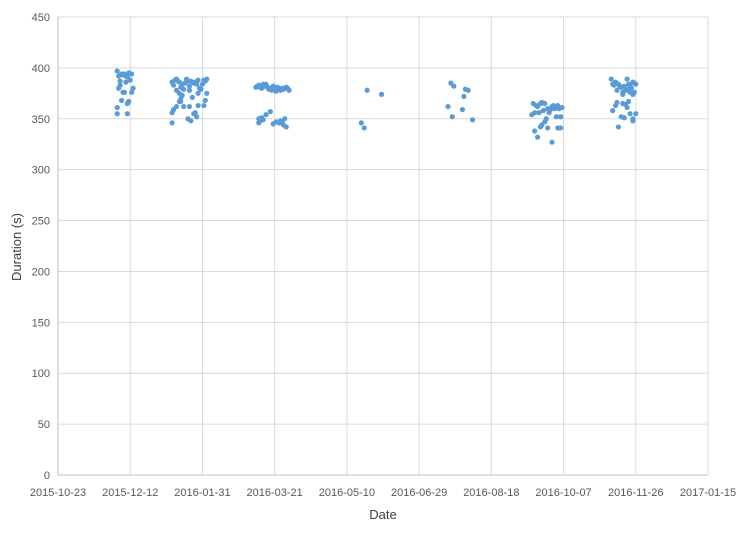  Describe the element at coordinates (58, 493) in the screenshot. I see `x-tick-label: 2015-10-23` at that location.